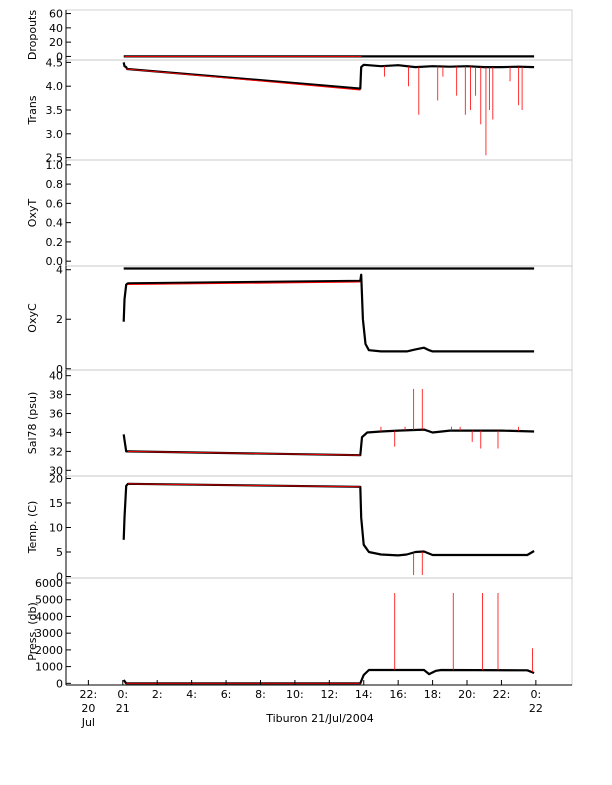 The width and height of the screenshot is (612, 785). I want to click on x-tick-label: 16:, so click(398, 694).